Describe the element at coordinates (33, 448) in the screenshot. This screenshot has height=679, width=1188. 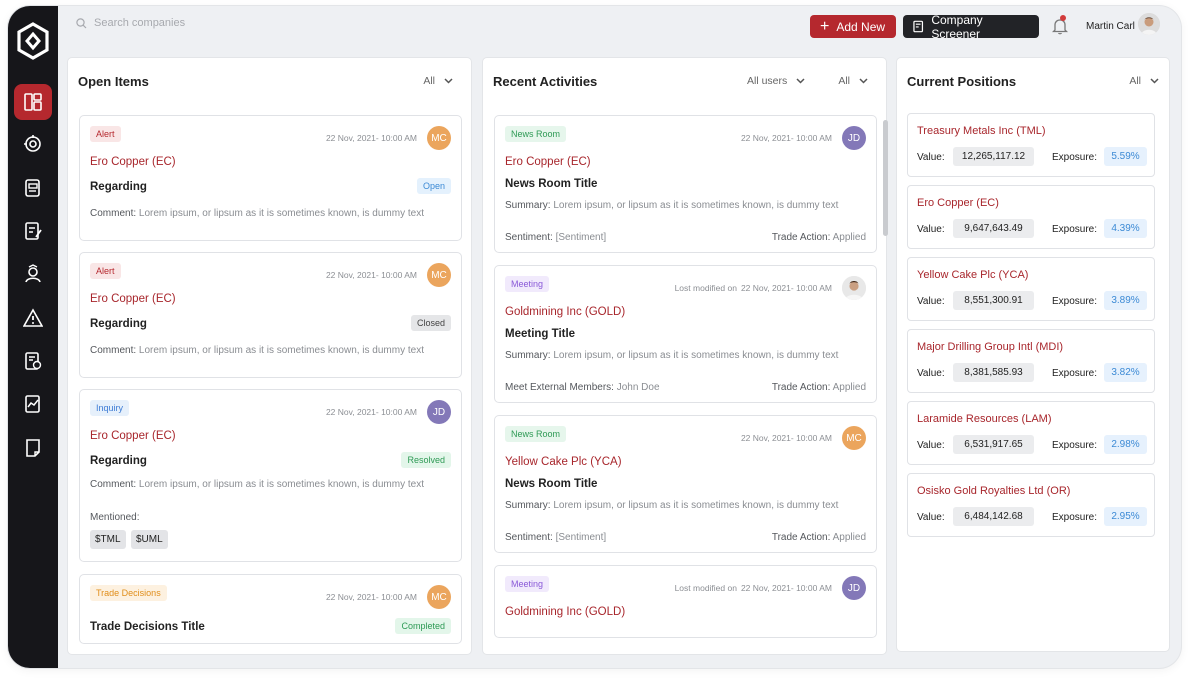
I see `nav-documents-icon` at that location.